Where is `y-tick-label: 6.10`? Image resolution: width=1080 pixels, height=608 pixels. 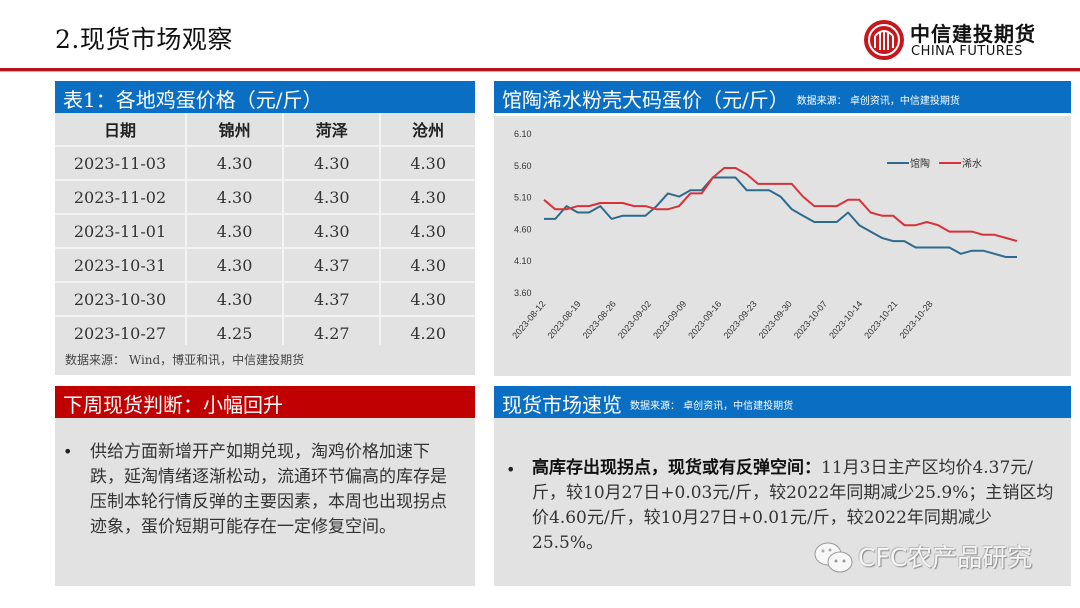
y-tick-label: 6.10 is located at coordinates (523, 134).